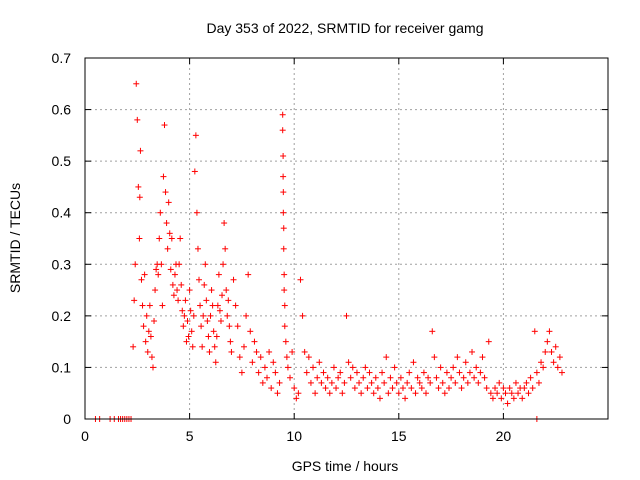 The image size is (640, 480). Describe the element at coordinates (190, 436) in the screenshot. I see `x-tick-label: 5` at that location.